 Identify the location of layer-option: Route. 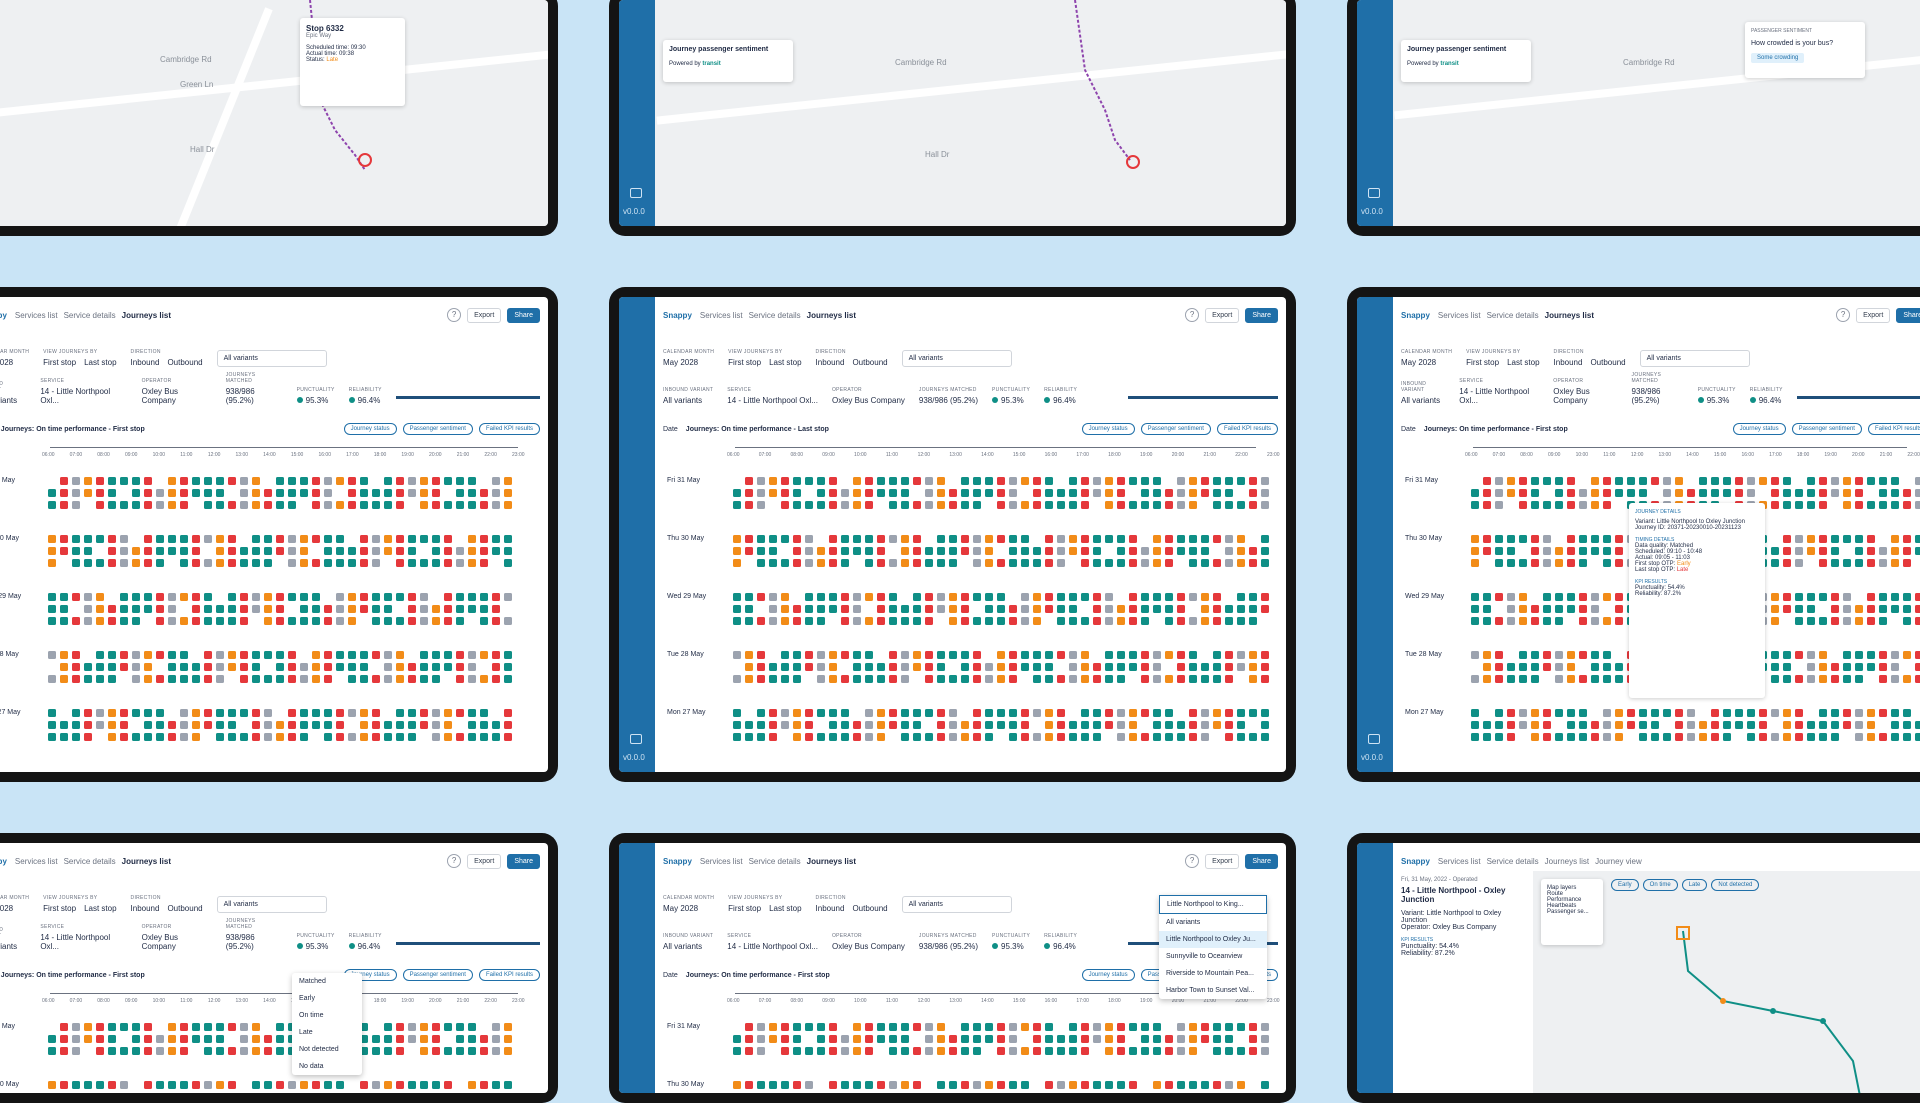
(1555, 894).